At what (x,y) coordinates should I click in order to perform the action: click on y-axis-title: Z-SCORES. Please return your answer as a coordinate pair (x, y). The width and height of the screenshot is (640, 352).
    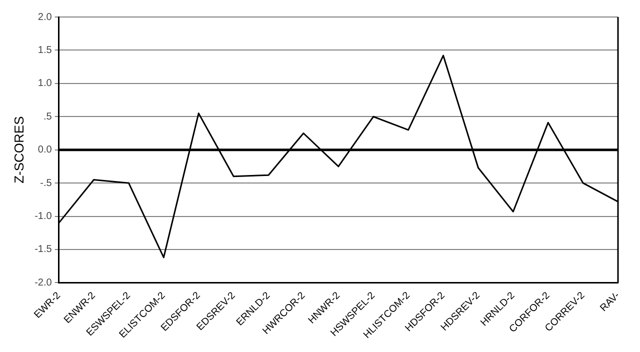
    Looking at the image, I should click on (18, 150).